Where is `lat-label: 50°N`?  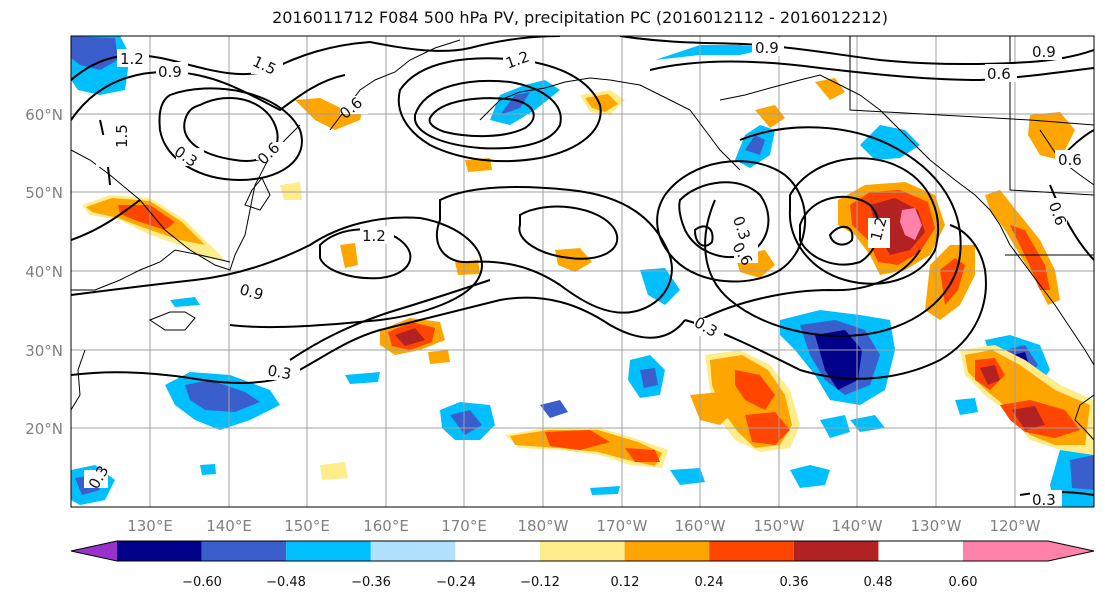
lat-label: 50°N is located at coordinates (44, 193).